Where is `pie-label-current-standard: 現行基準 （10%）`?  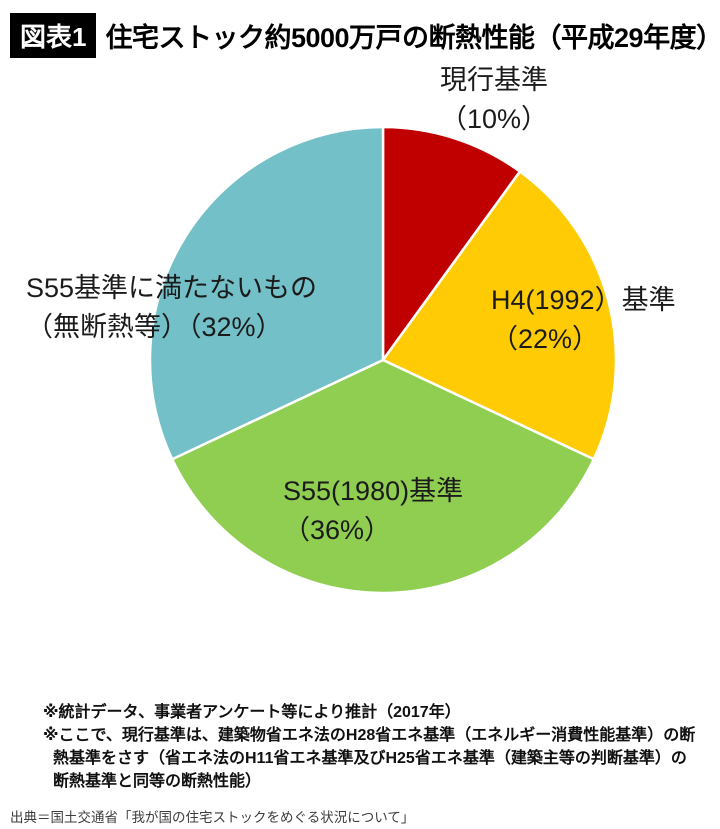 pie-label-current-standard: 現行基準 （10%） is located at coordinates (494, 100).